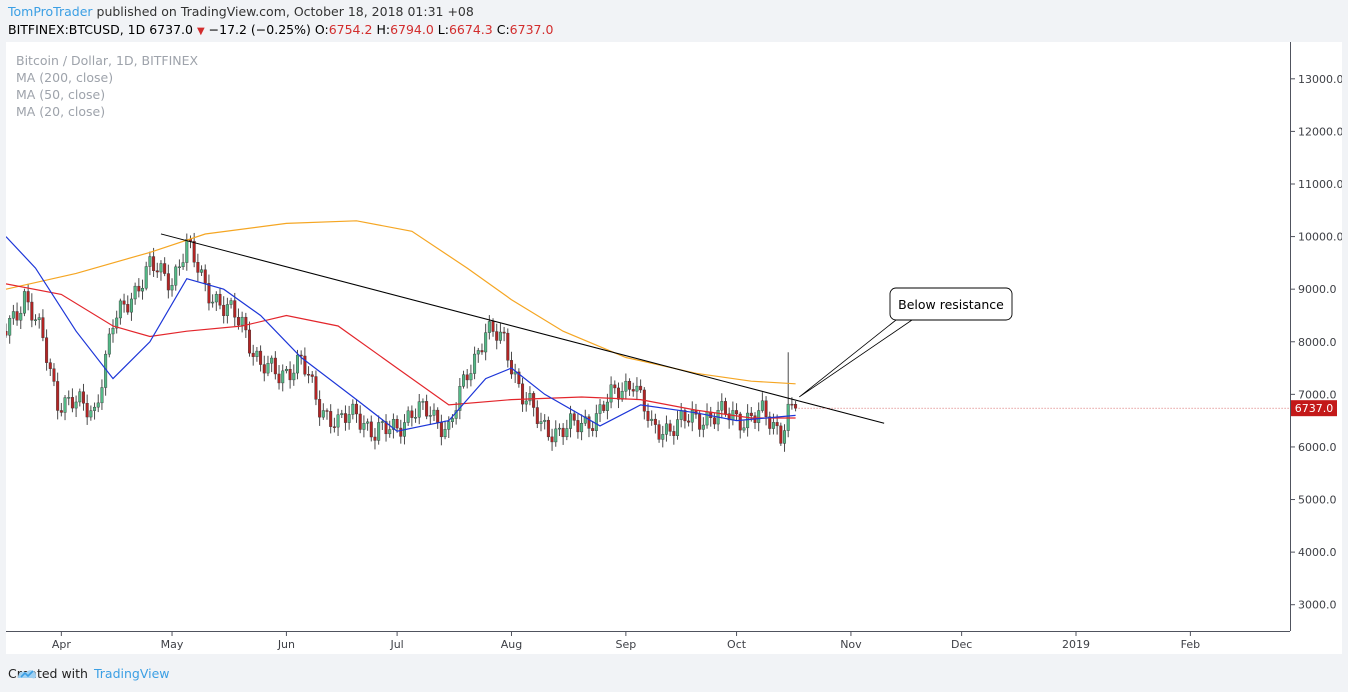  I want to click on callout-box, so click(951, 304).